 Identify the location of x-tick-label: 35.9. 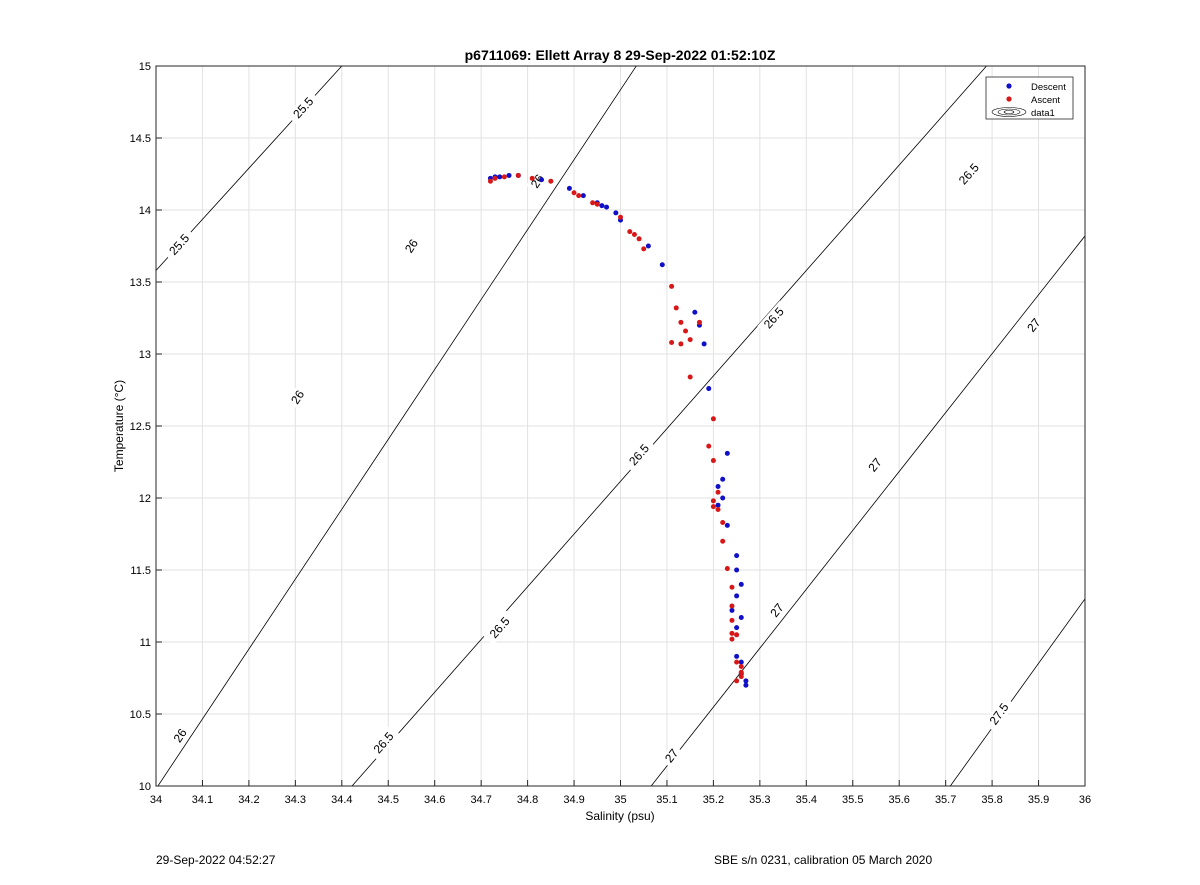
(1038, 800).